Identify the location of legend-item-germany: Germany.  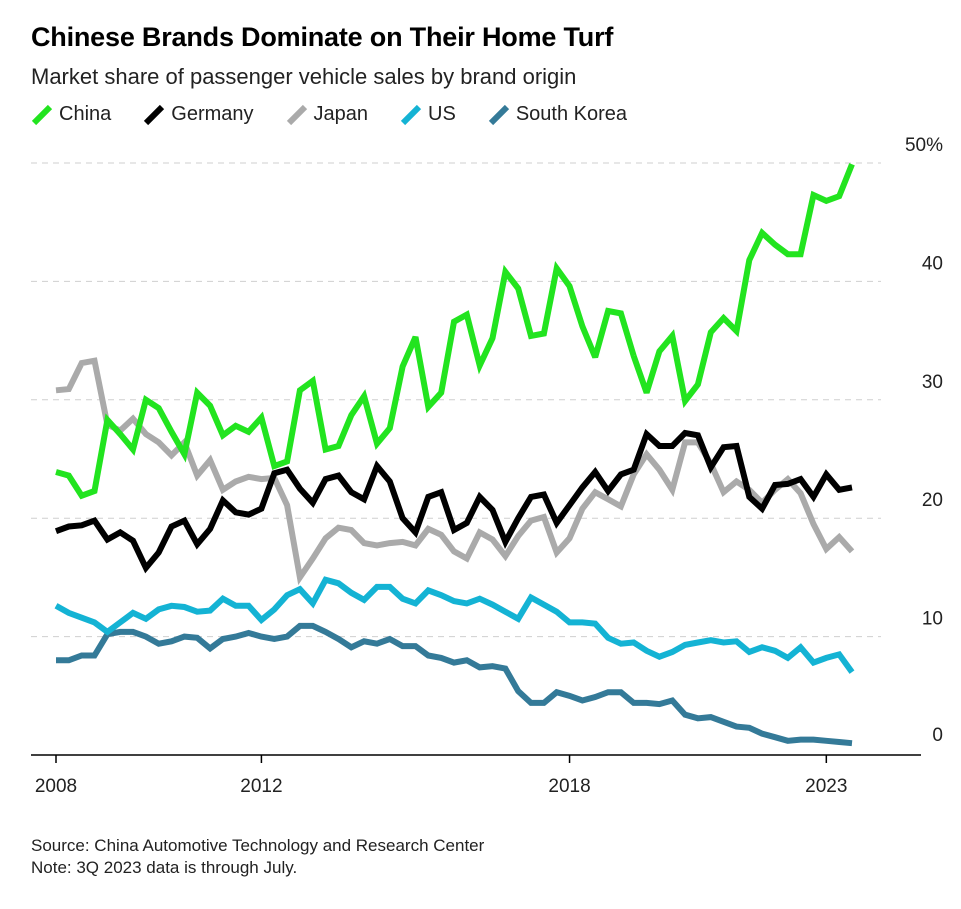
(198, 114).